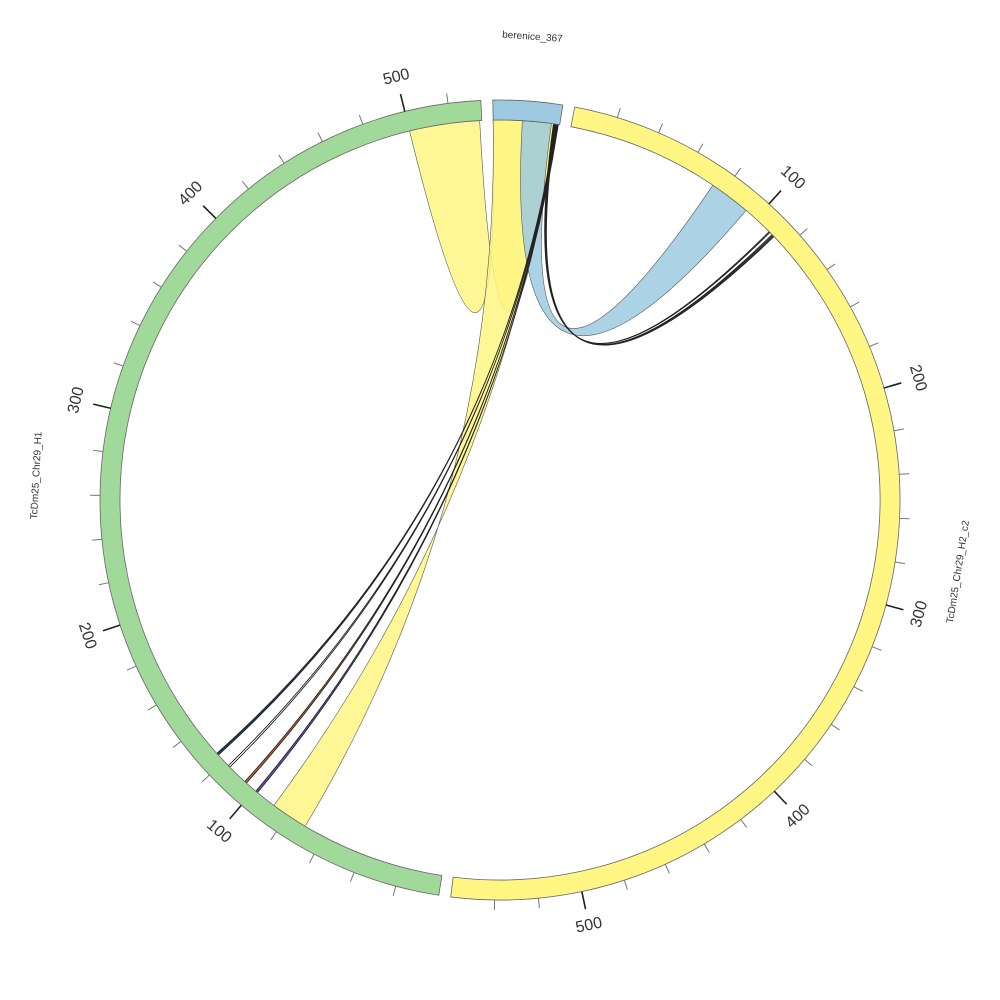 This screenshot has height=1000, width=1000. What do you see at coordinates (37, 475) in the screenshot?
I see `segment-name: TcDm25_Chr29_H1` at bounding box center [37, 475].